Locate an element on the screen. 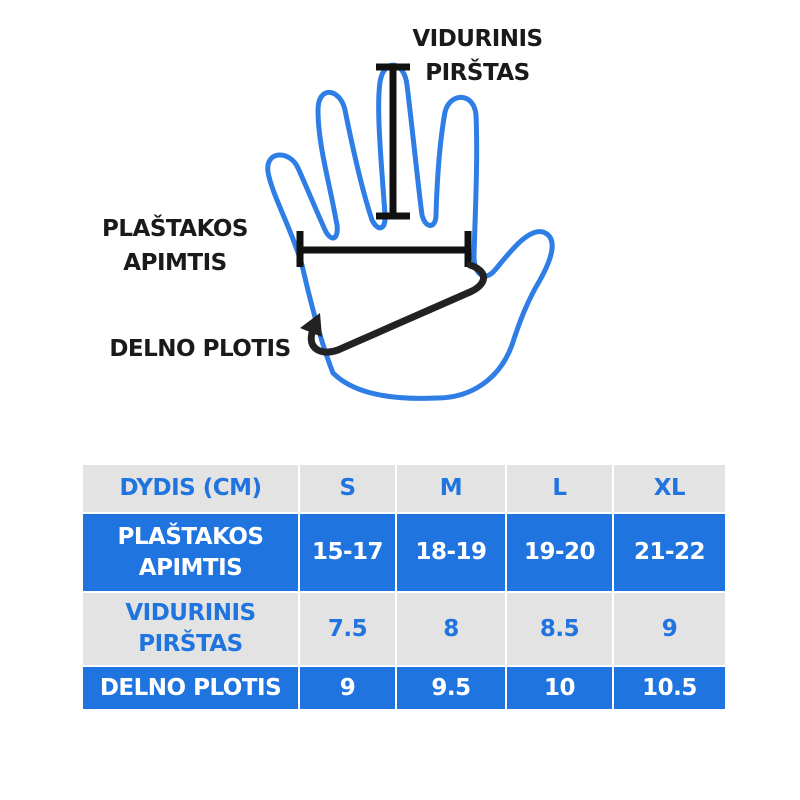 The image size is (800, 800). table-header-row: DYDIS (CM) S M L XL is located at coordinates (404, 488).